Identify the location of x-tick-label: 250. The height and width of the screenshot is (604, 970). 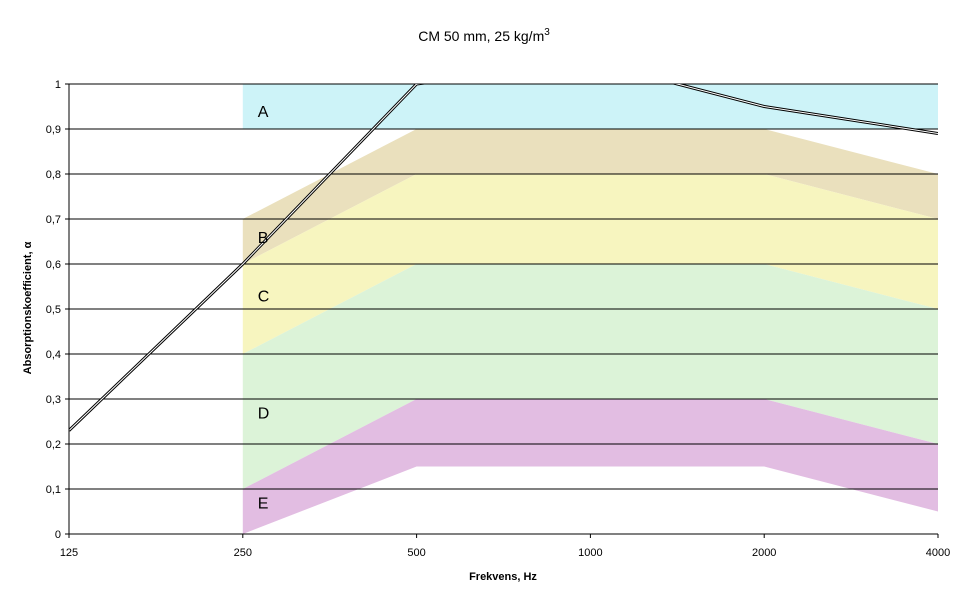
(243, 553).